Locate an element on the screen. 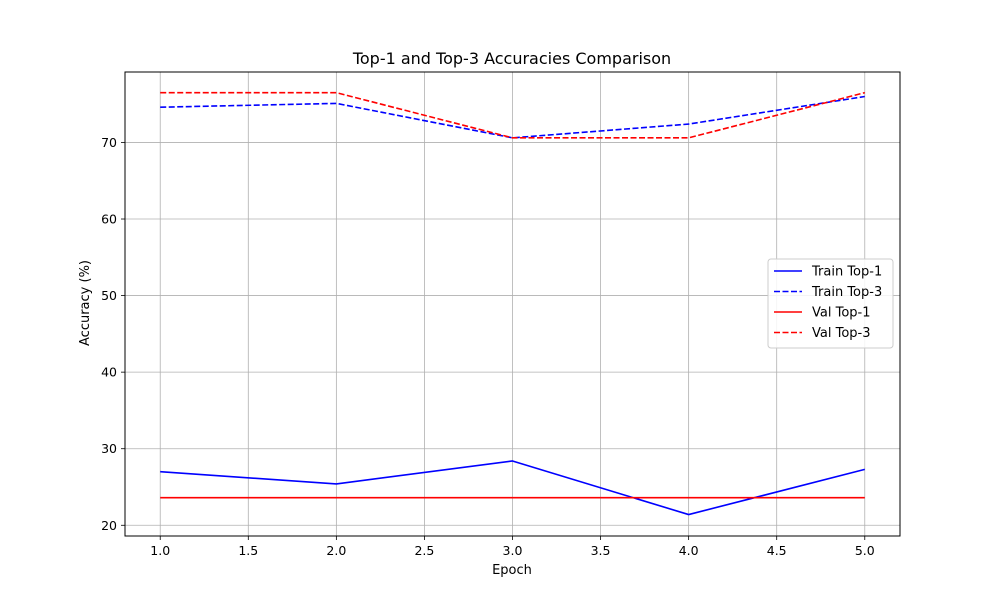 The height and width of the screenshot is (604, 1000). x-tick-label: 1.0 is located at coordinates (160, 550).